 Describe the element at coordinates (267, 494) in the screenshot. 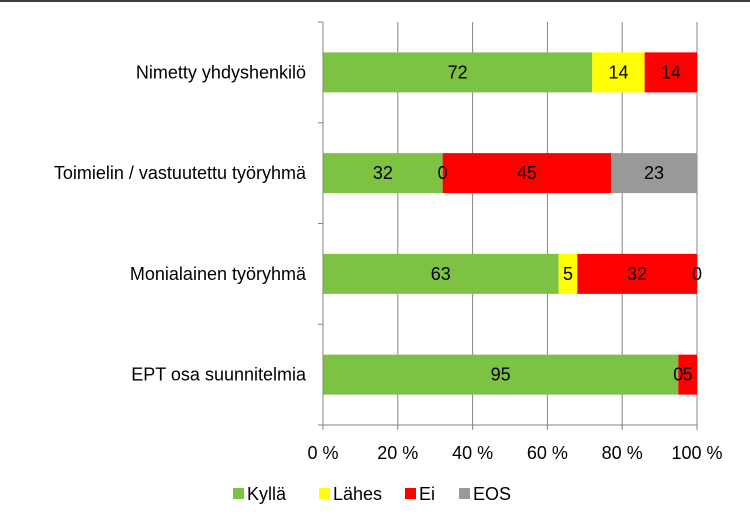

I see `legend-label: Kyllä` at that location.